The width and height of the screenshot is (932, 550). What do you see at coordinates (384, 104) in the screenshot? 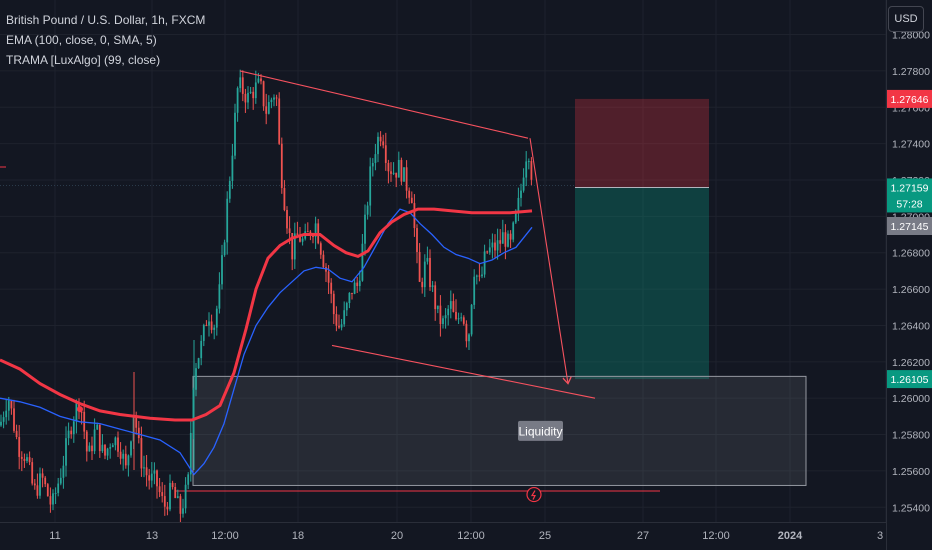
I see `trendline` at bounding box center [384, 104].